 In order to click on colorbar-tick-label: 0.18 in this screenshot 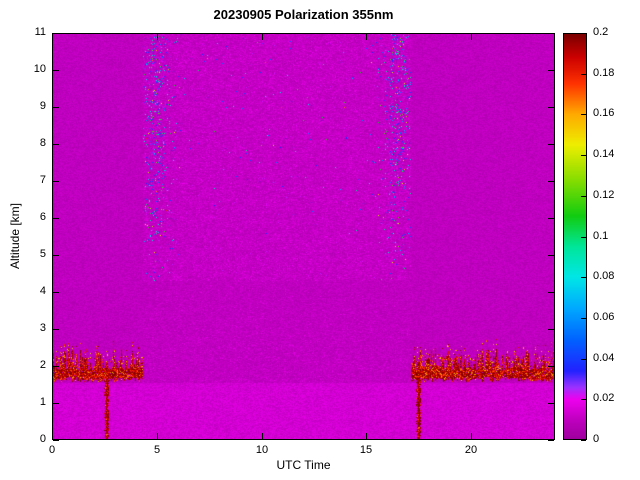, I will do `click(604, 73)`.